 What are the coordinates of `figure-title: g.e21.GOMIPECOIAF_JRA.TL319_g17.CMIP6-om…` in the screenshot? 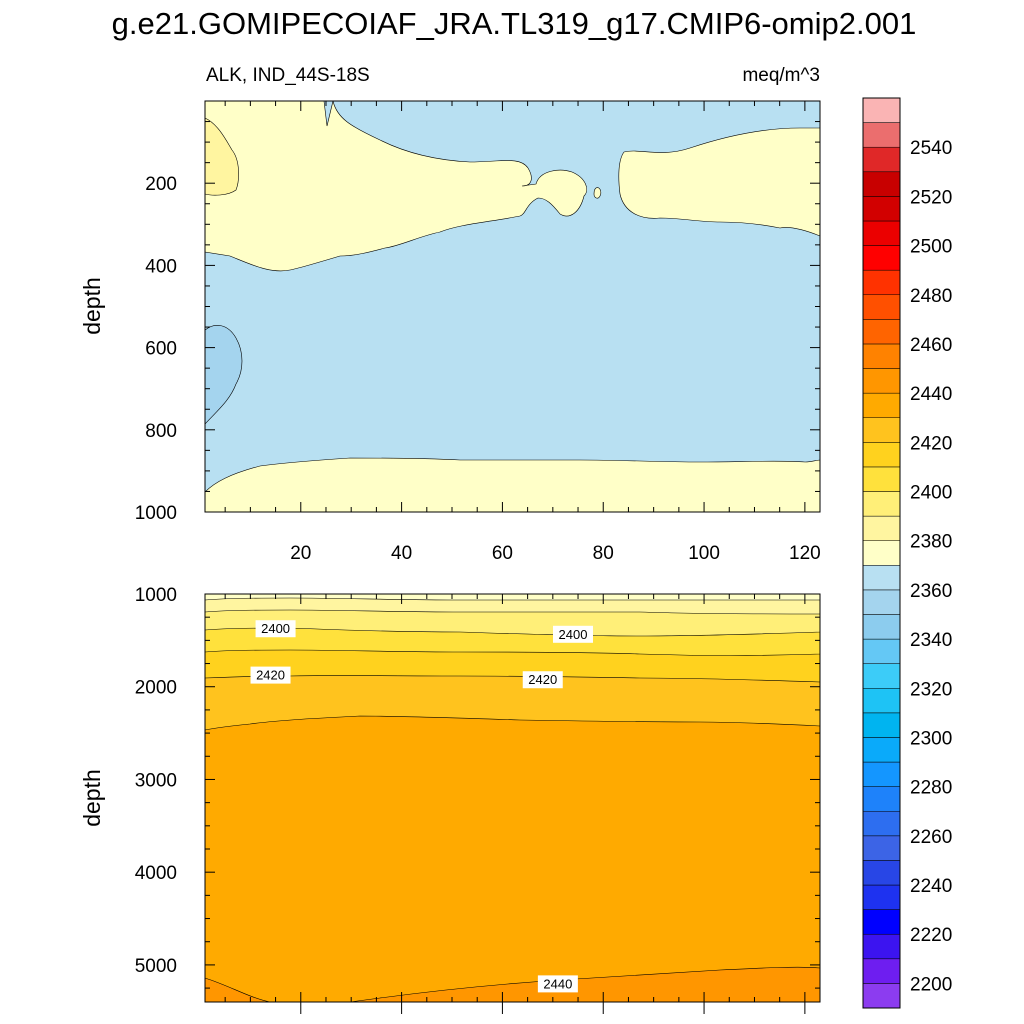 It's located at (514, 23).